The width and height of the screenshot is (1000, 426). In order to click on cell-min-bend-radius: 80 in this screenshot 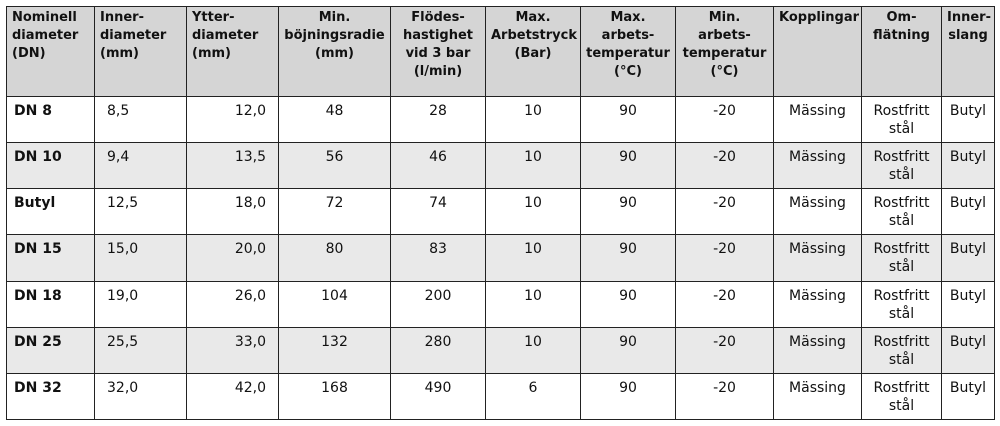, I will do `click(334, 258)`.